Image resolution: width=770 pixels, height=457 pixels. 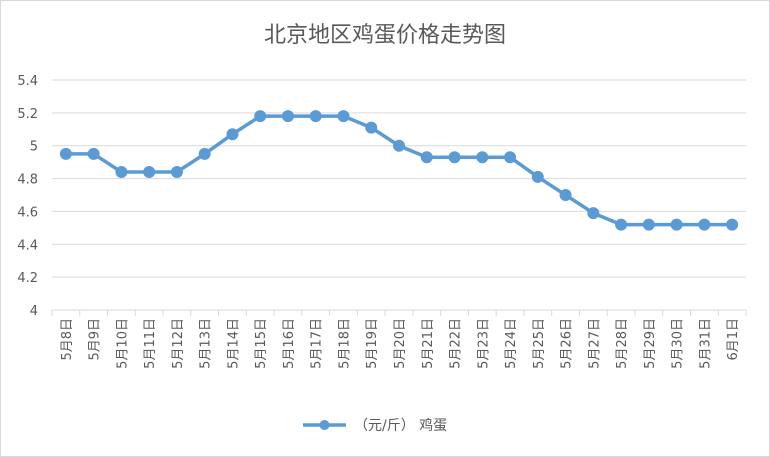 I want to click on x-tick-label: 5月15日, so click(x=261, y=343).